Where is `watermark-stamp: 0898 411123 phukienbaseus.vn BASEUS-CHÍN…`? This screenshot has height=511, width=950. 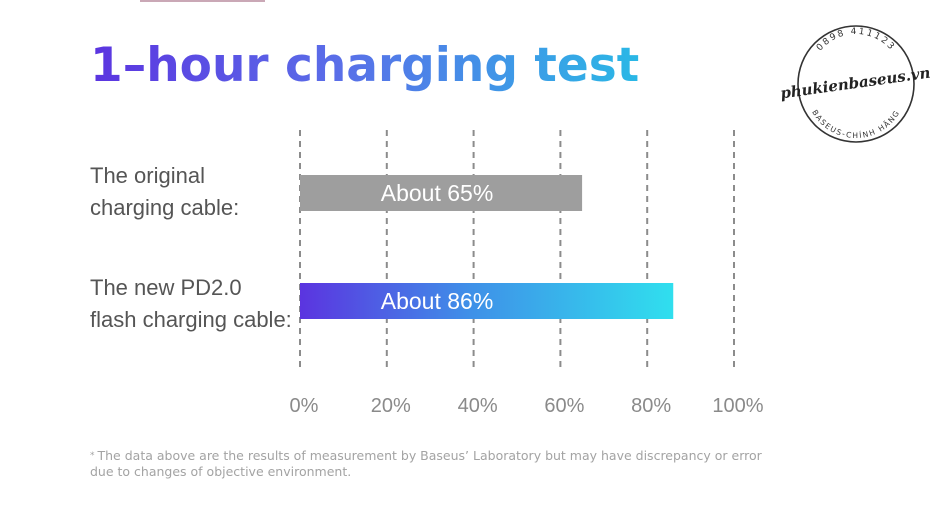 watermark-stamp: 0898 411123 phukienbaseus.vn BASEUS-CHÍN… is located at coordinates (855, 84).